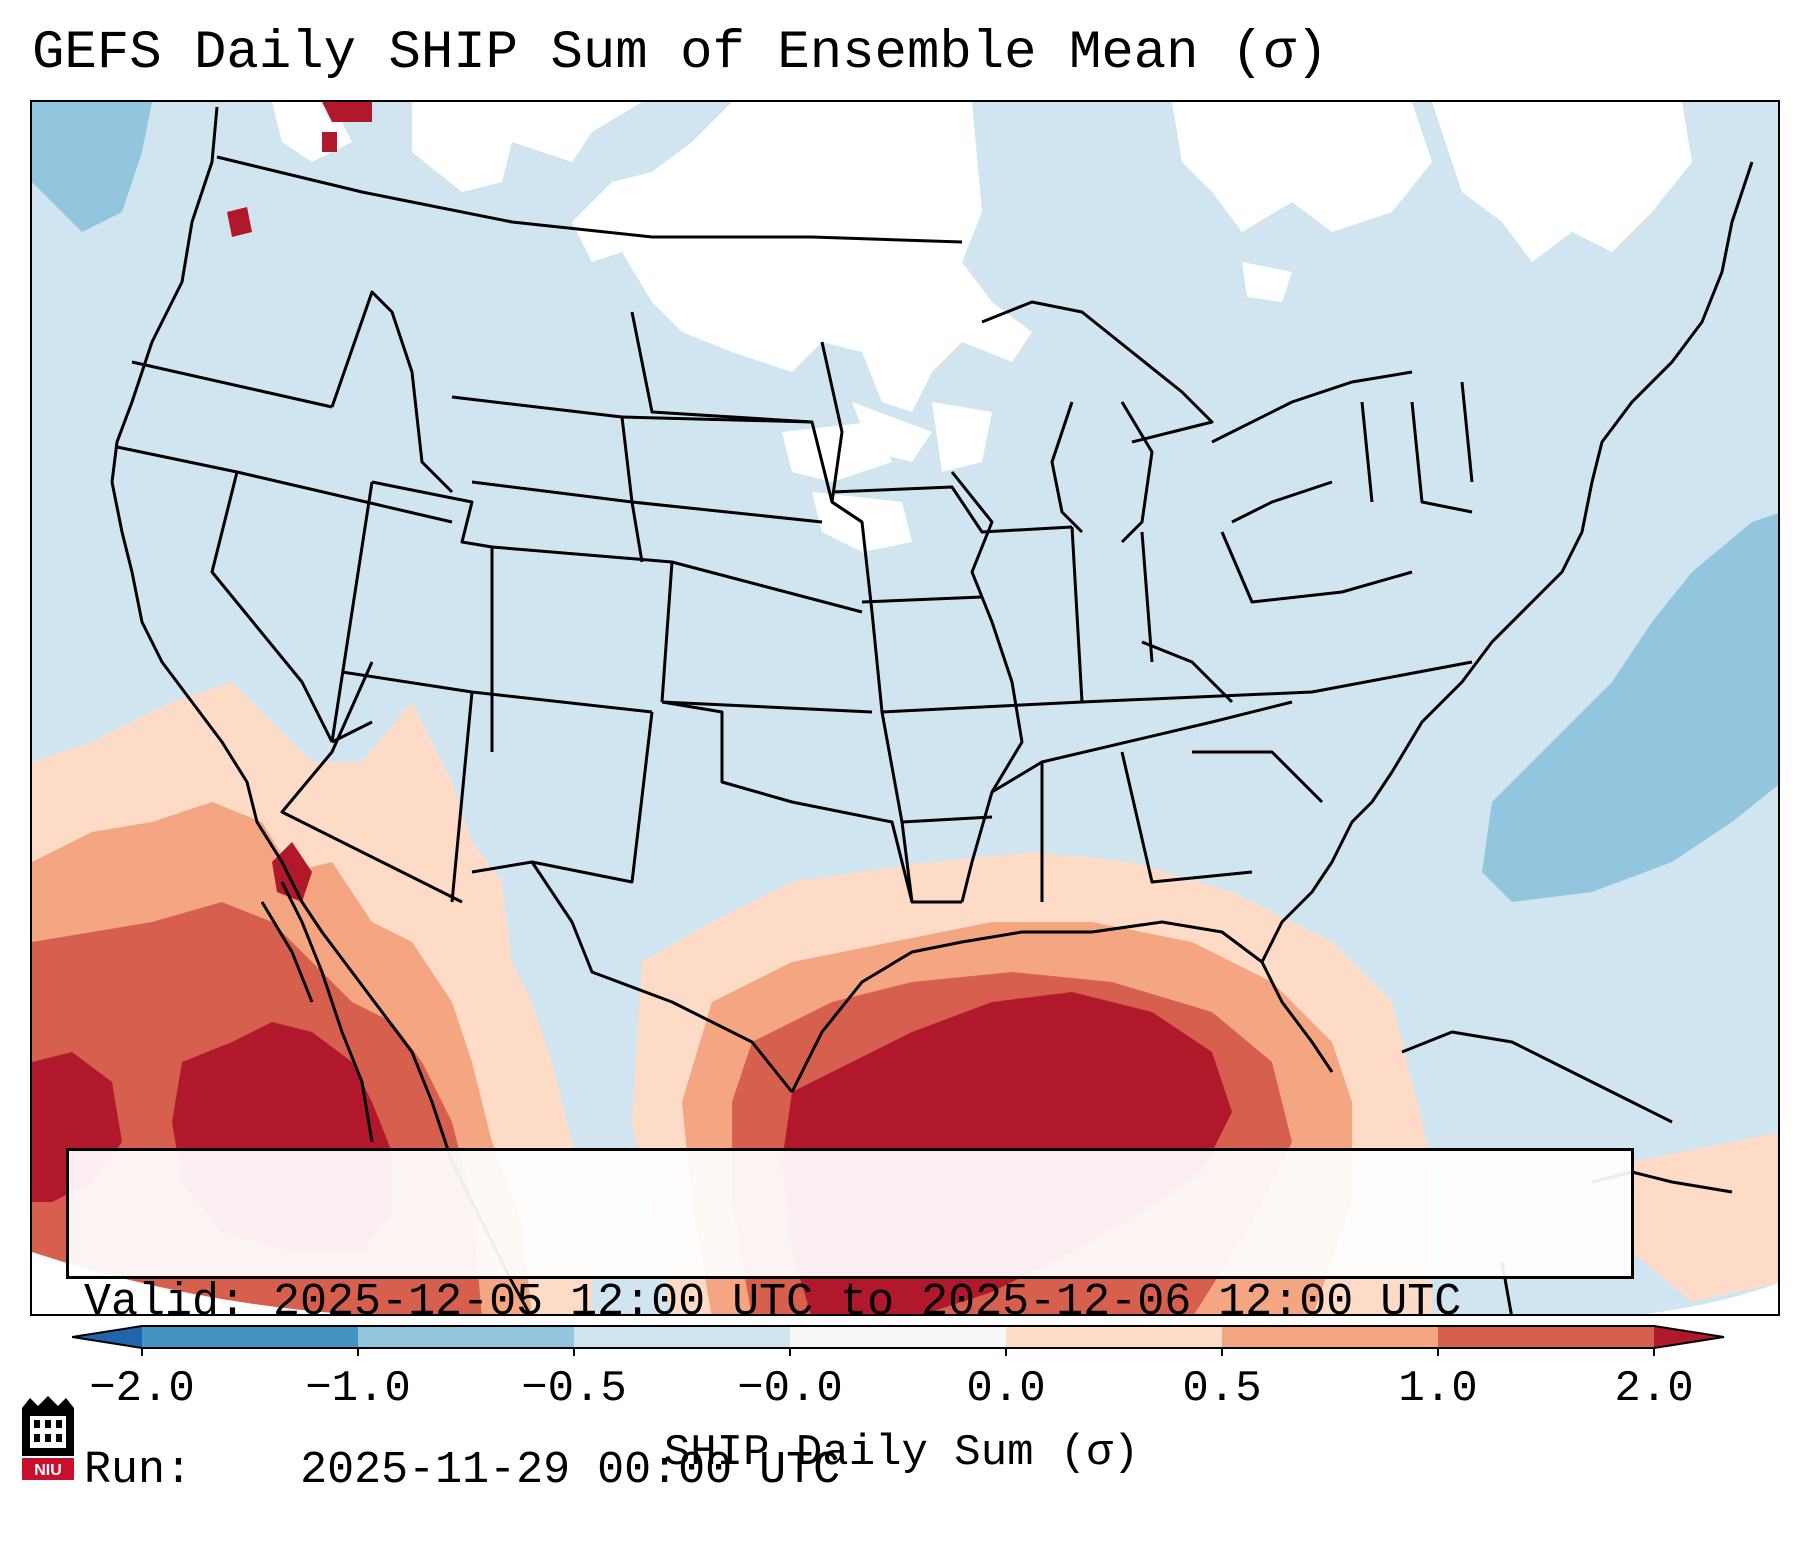 The image size is (1803, 1555). Describe the element at coordinates (570, 1470) in the screenshot. I see `run-value: 2025-11-29 00:00 UTC` at that location.